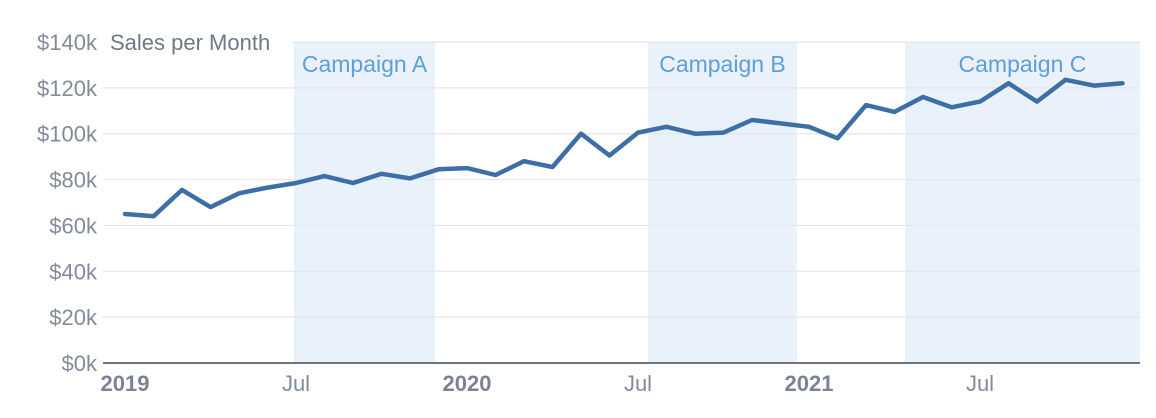 This screenshot has width=1156, height=418. Describe the element at coordinates (80, 363) in the screenshot. I see `y-axis-tick-label: $0k` at that location.